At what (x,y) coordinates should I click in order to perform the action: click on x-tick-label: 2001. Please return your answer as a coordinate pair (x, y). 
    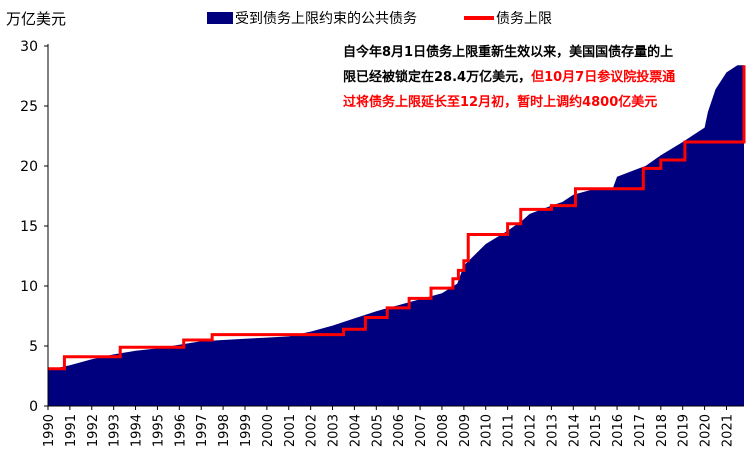
    Looking at the image, I should click on (290, 430).